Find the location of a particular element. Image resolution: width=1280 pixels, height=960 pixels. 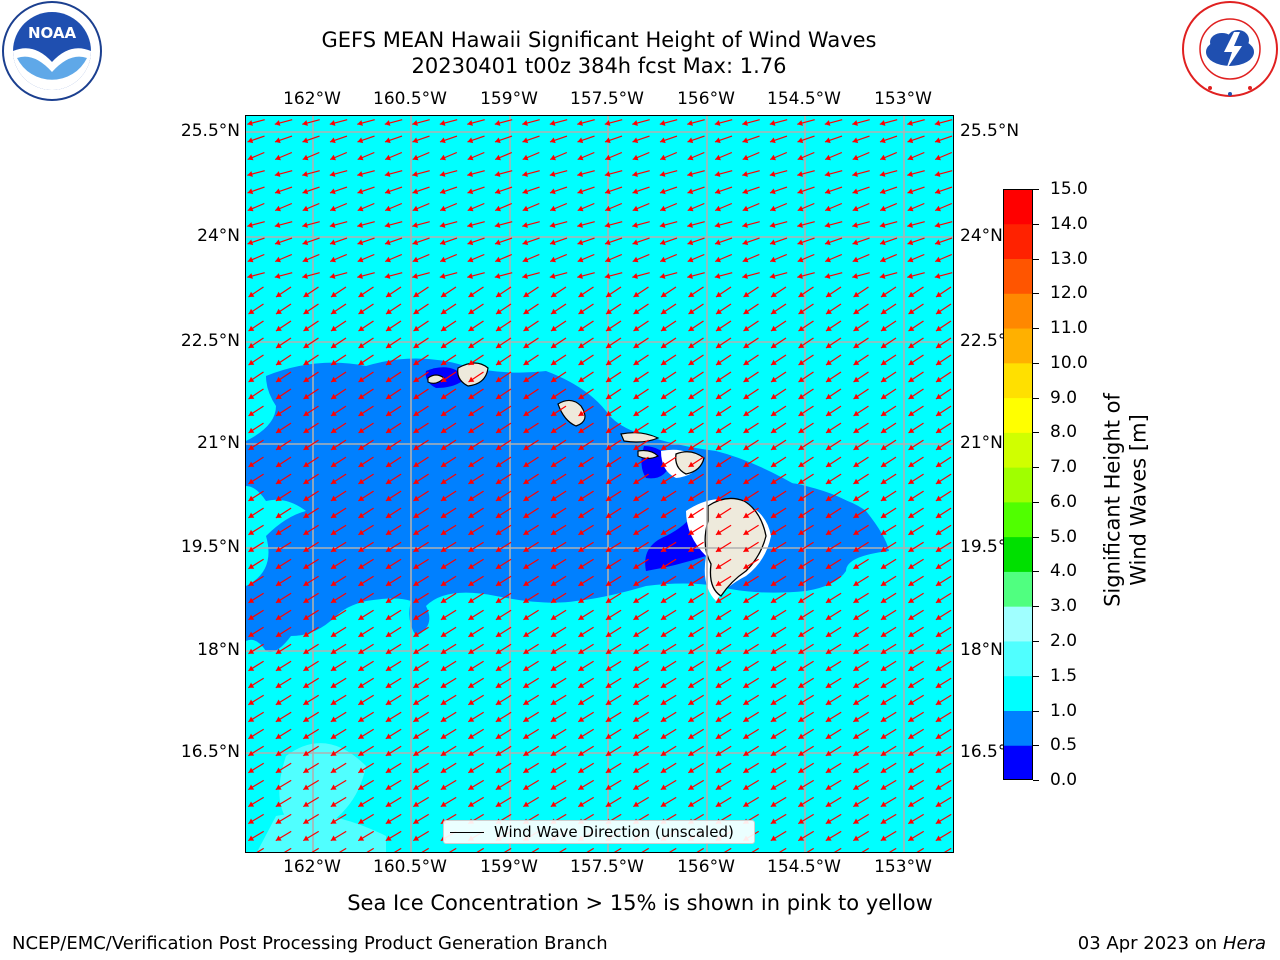

lat-label-left: 21°N is located at coordinates (218, 443).